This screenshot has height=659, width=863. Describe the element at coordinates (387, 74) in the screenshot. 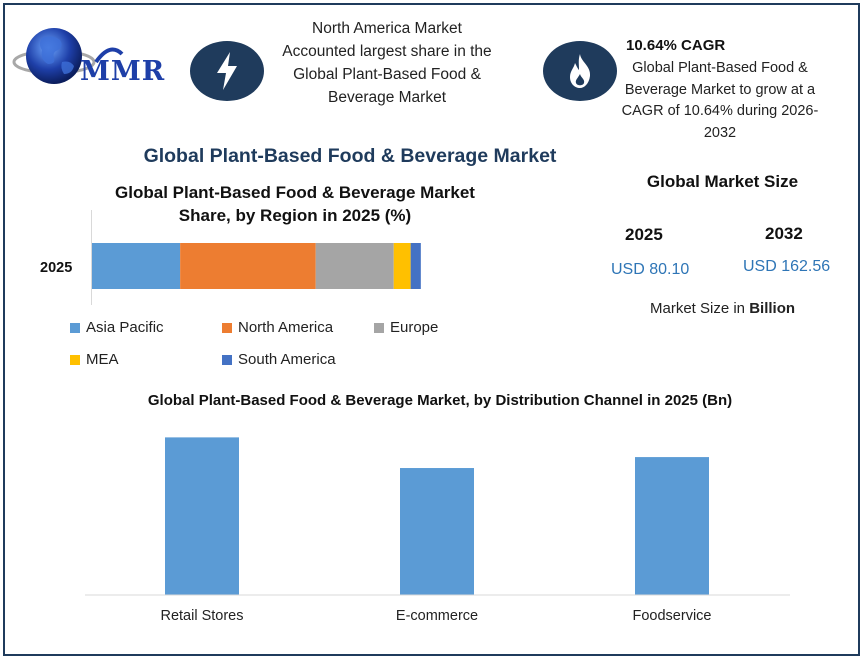

I see `region-highlight-line: Global Plant-Based Food &` at that location.